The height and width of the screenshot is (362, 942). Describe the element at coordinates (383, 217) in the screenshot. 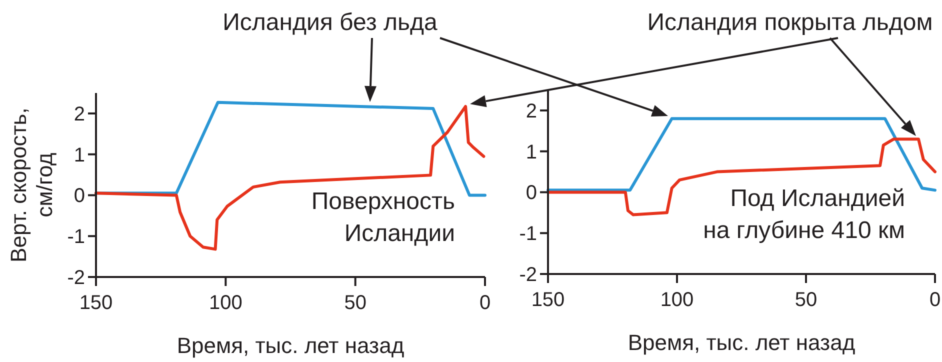

I see `text: Поверхность Исландии` at that location.